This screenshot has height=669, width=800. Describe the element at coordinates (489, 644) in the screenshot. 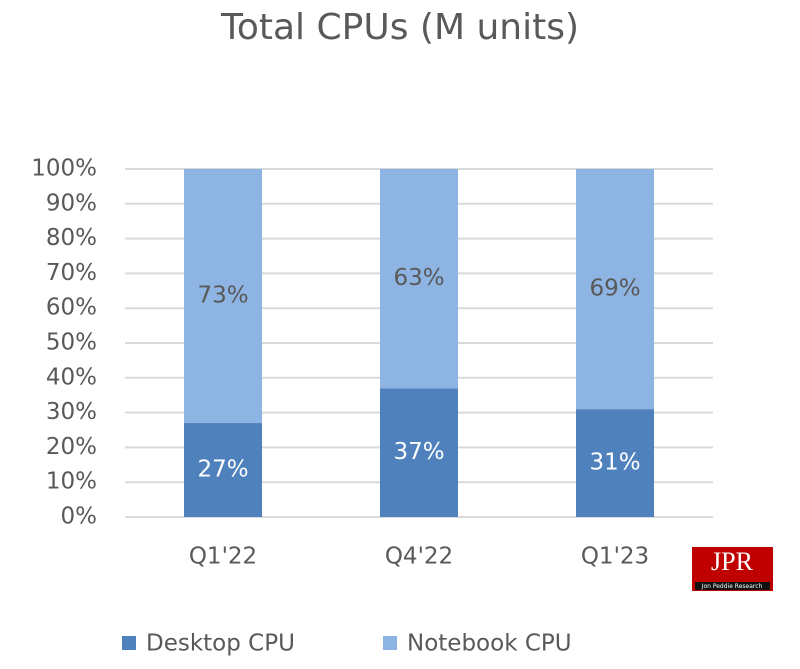

I see `legend-label: Notebook CPU` at that location.